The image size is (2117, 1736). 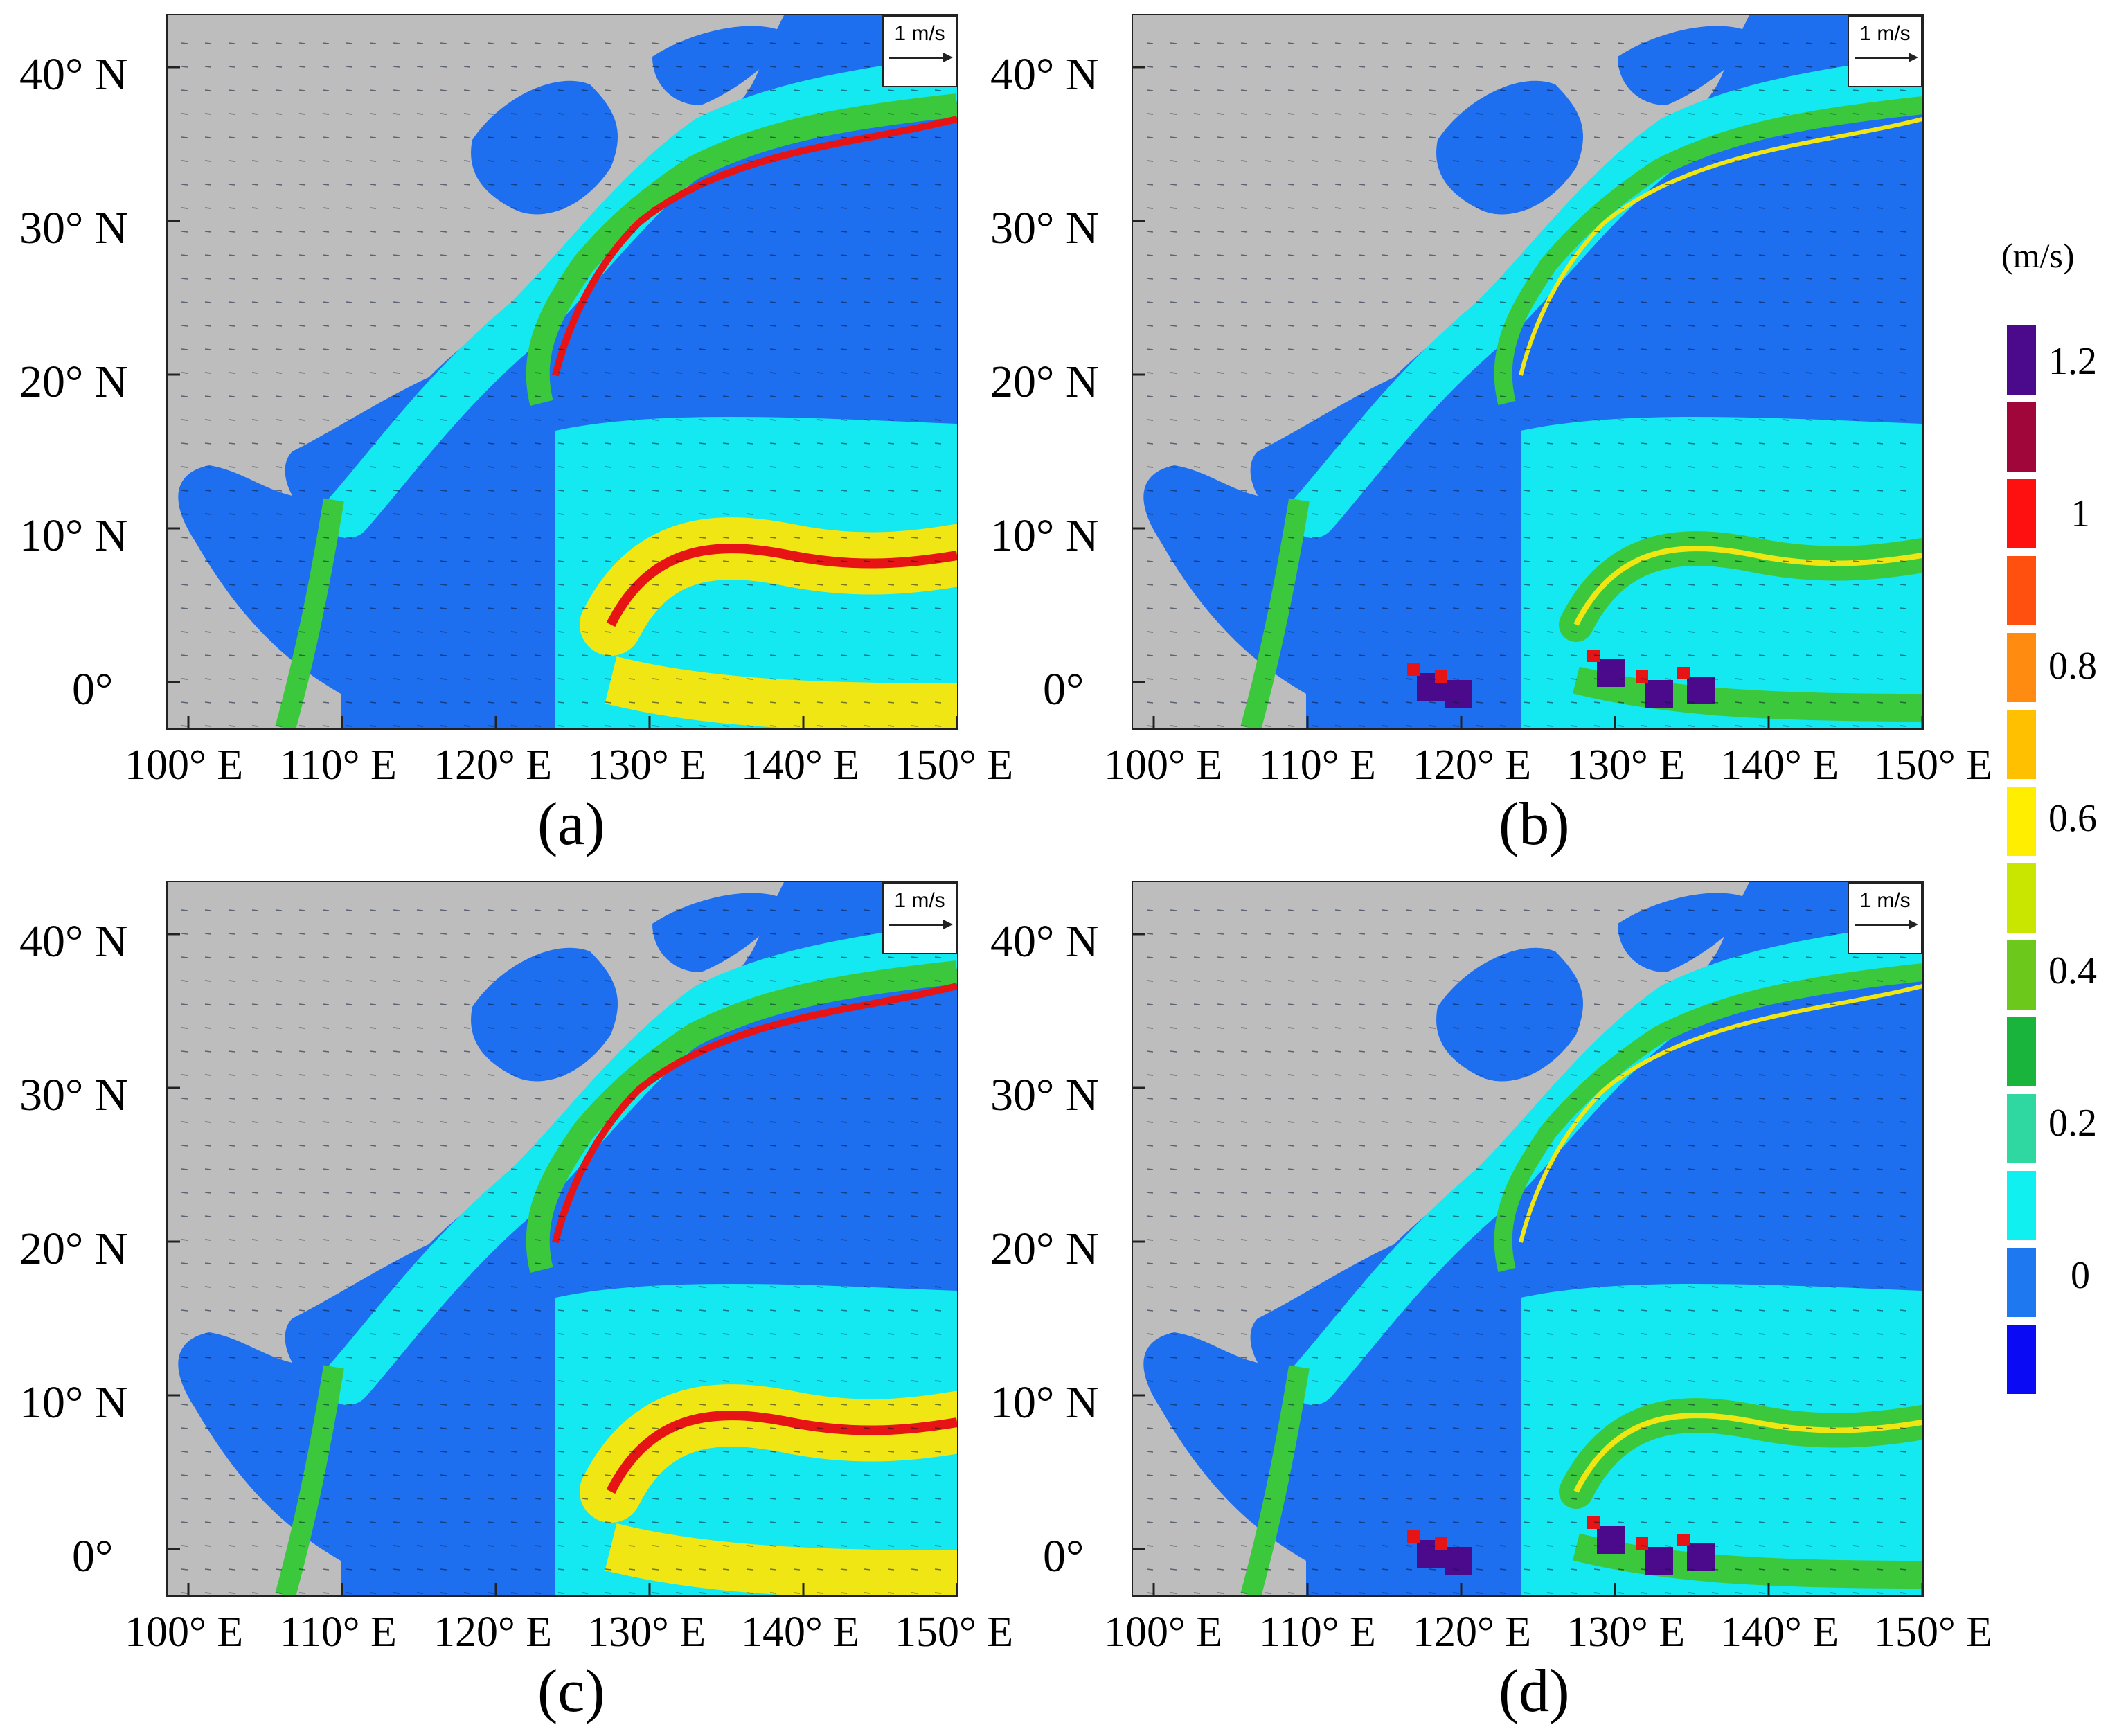 I want to click on lat-label-20n: 20° N, so click(x=73, y=382).